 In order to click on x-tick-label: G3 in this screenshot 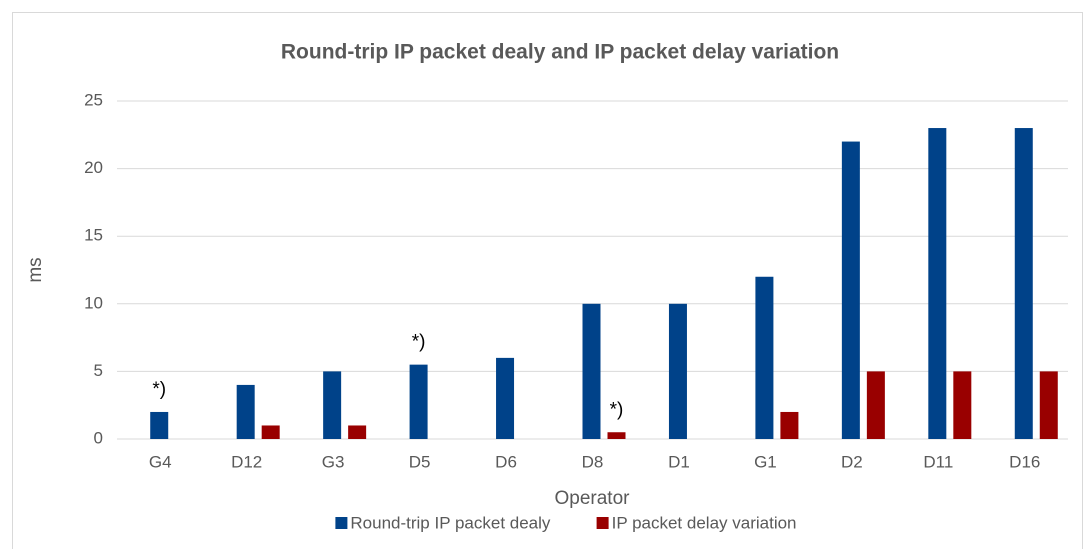, I will do `click(333, 461)`.